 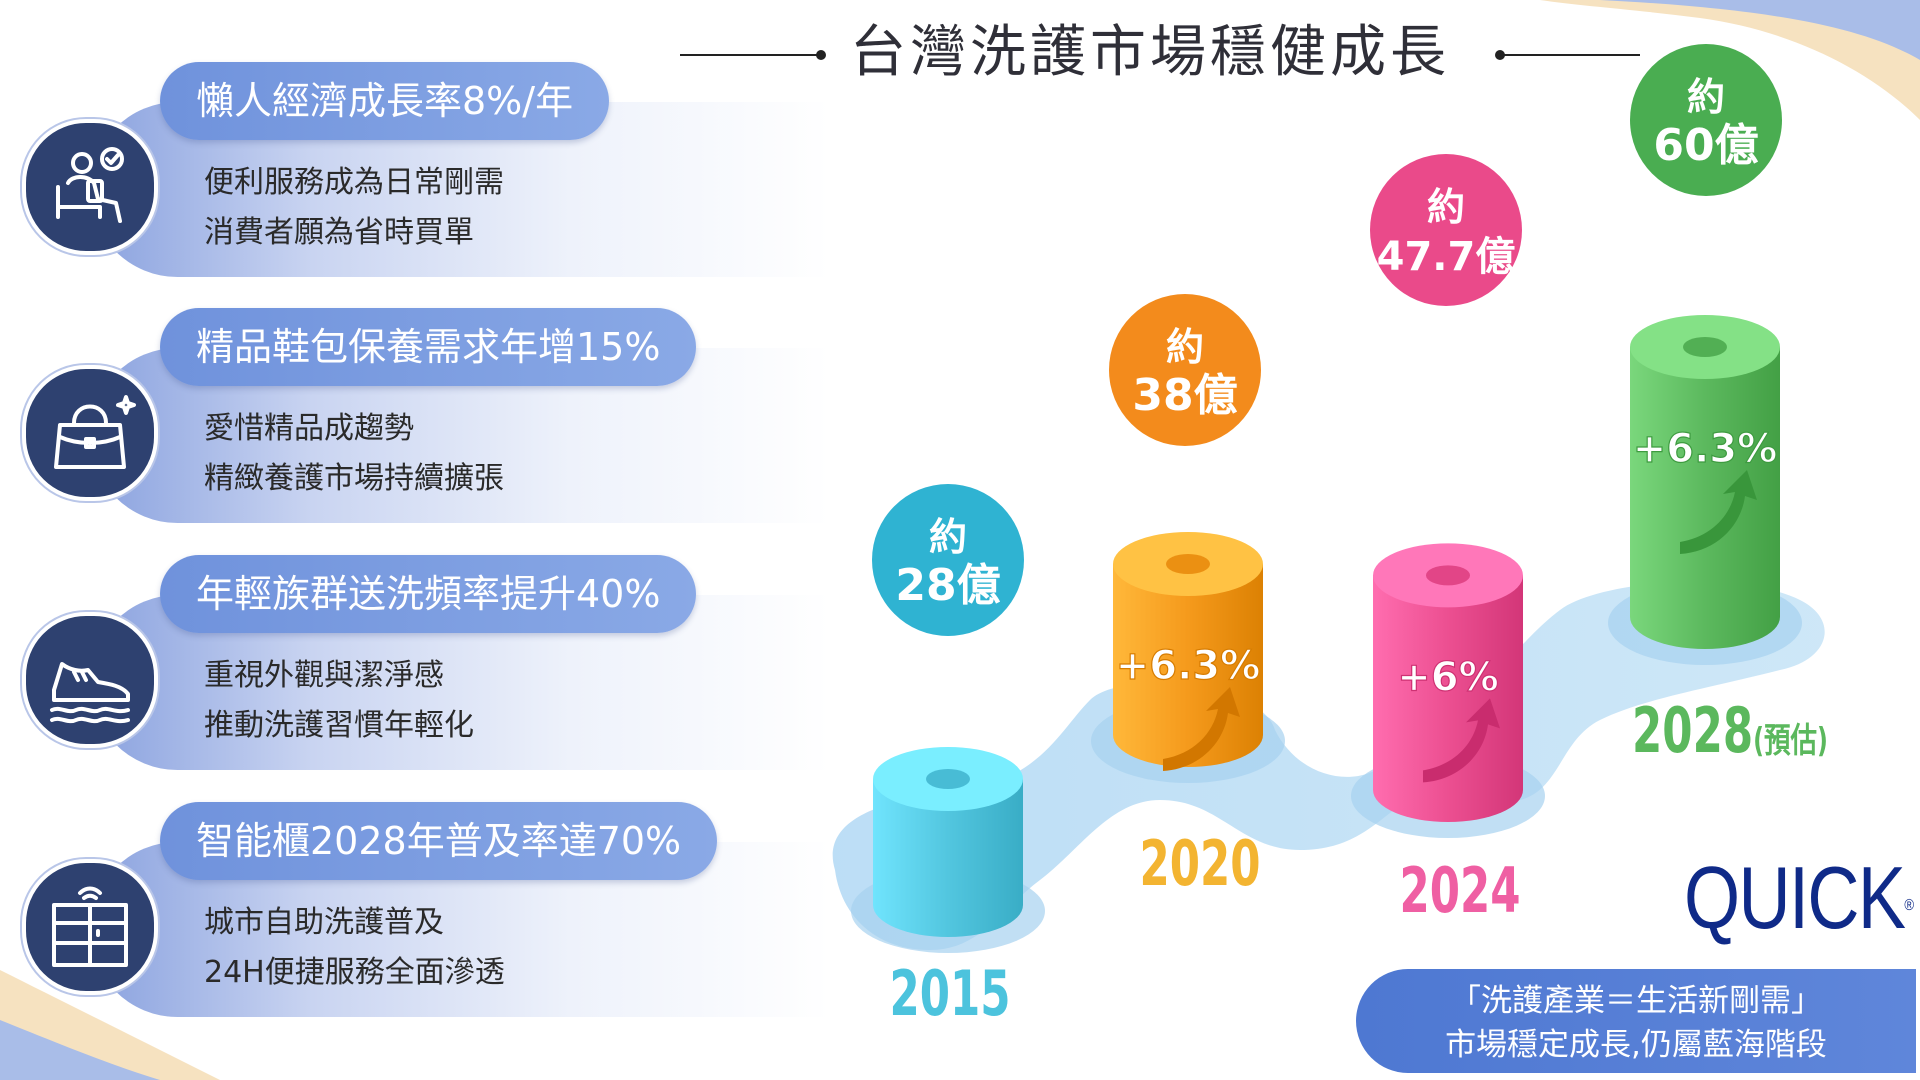 I want to click on bar-2024: +6%, so click(x=1448, y=690).